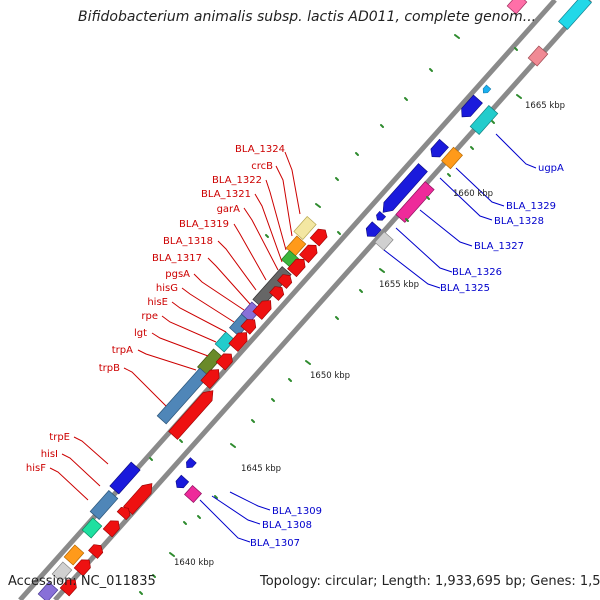 The image size is (600, 600). What do you see at coordinates (122, 350) in the screenshot?
I see `left-label: trpA` at bounding box center [122, 350].